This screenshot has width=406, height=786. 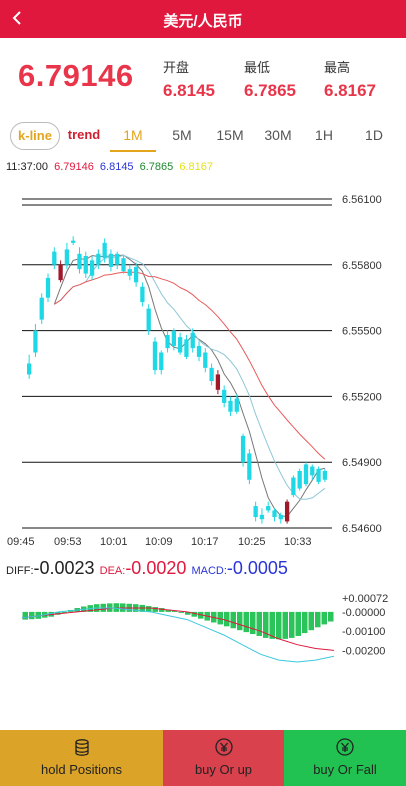 I want to click on yen-up-icon, so click(x=224, y=747).